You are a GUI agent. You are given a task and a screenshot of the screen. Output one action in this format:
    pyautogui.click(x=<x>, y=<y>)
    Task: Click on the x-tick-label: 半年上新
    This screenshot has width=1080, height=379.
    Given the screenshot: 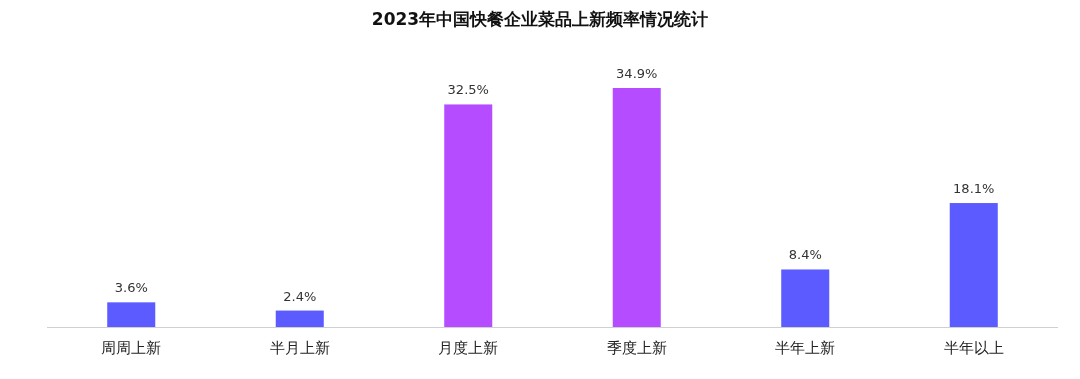 What is the action you would take?
    pyautogui.click(x=805, y=348)
    